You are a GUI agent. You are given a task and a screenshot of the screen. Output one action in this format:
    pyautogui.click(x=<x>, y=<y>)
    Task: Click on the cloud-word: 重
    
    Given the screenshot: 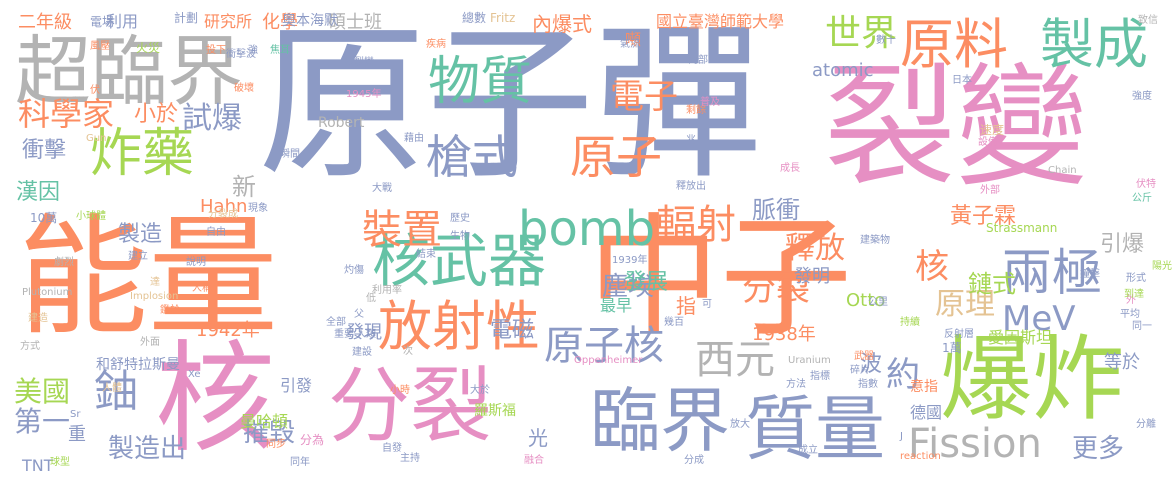 What is the action you would take?
    pyautogui.click(x=77, y=434)
    